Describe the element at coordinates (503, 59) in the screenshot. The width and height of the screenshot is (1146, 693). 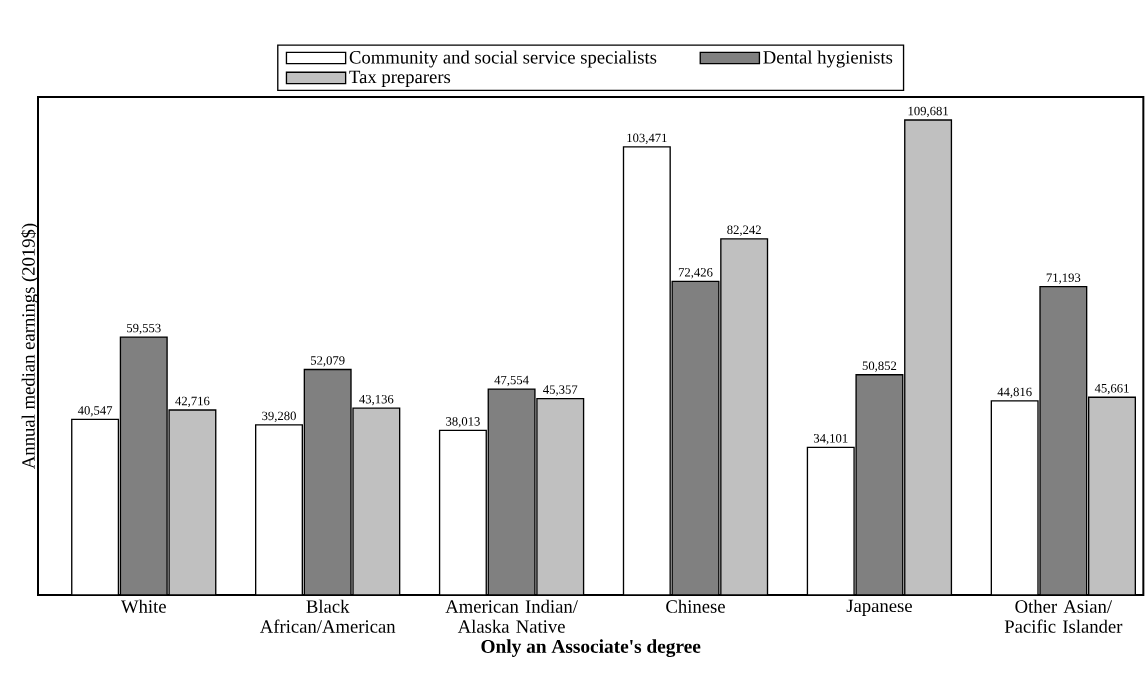
I see `legend-label: Community and social service specialists` at that location.